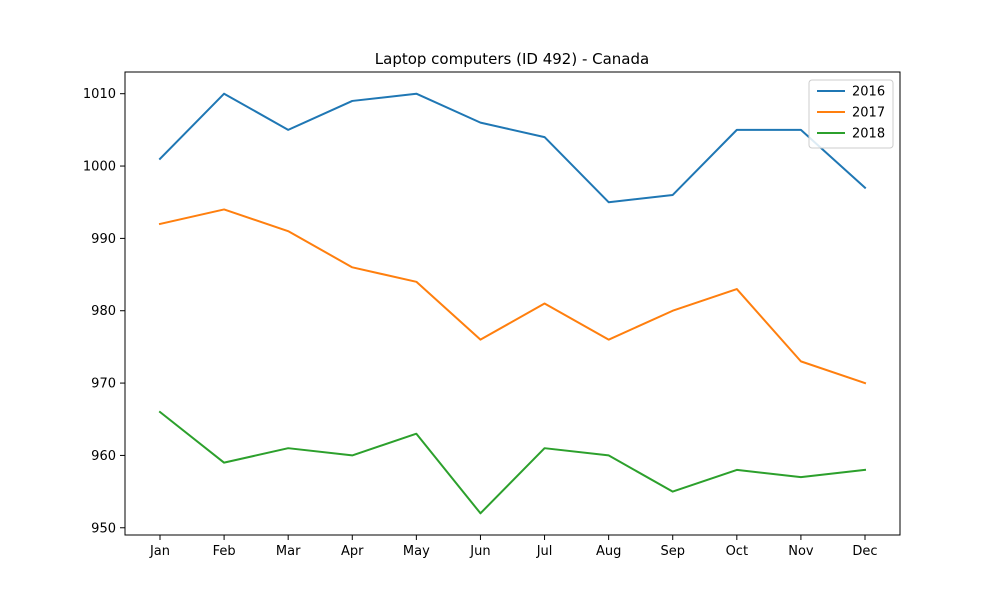 The height and width of the screenshot is (600, 1000). What do you see at coordinates (672, 551) in the screenshot?
I see `x-tick-label: Sep` at bounding box center [672, 551].